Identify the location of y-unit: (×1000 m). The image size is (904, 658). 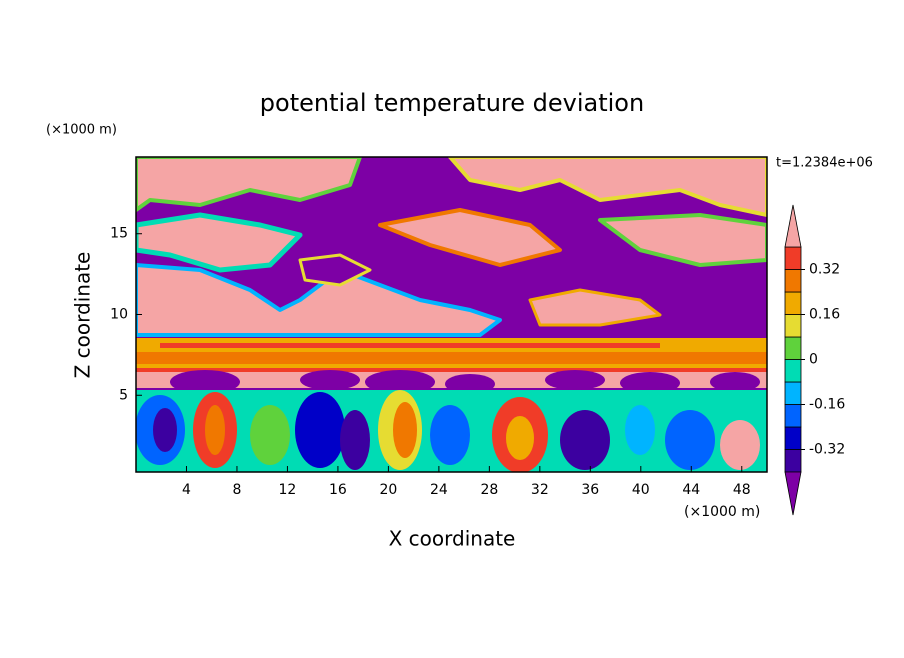
(81, 130).